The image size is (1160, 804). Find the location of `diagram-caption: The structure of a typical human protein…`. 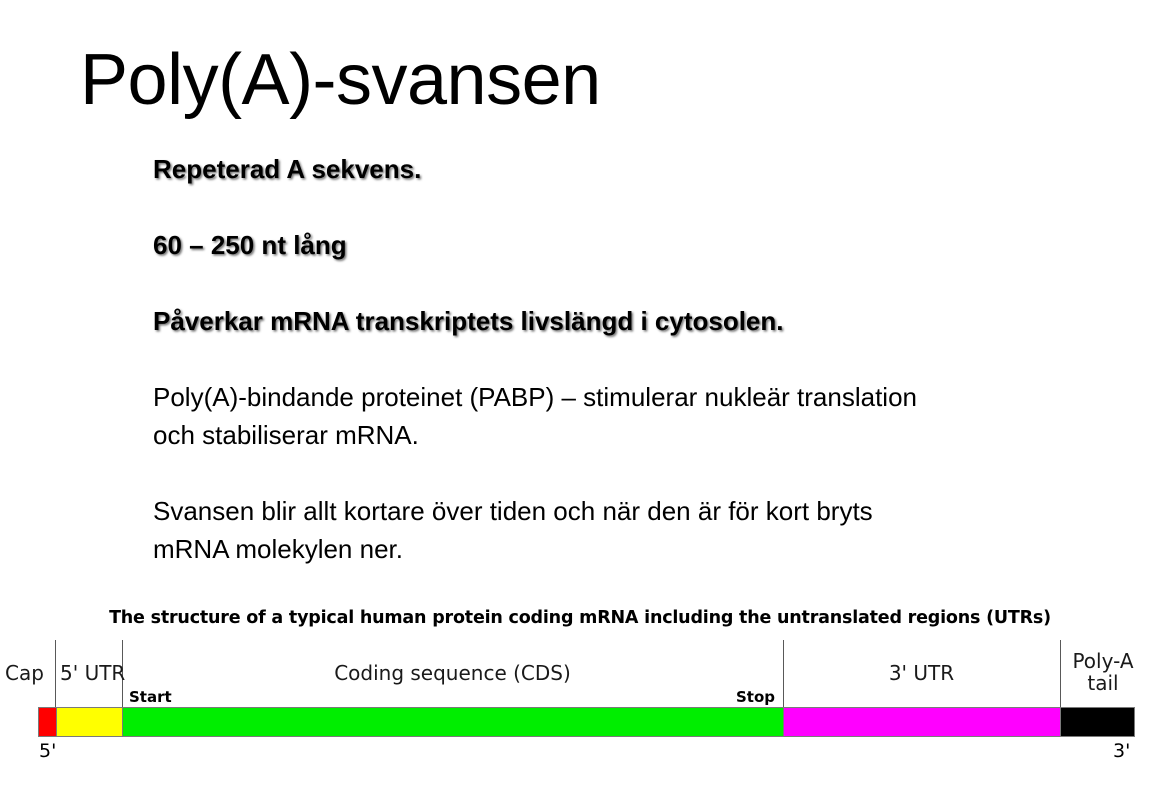

diagram-caption: The structure of a typical human protein… is located at coordinates (580, 618).